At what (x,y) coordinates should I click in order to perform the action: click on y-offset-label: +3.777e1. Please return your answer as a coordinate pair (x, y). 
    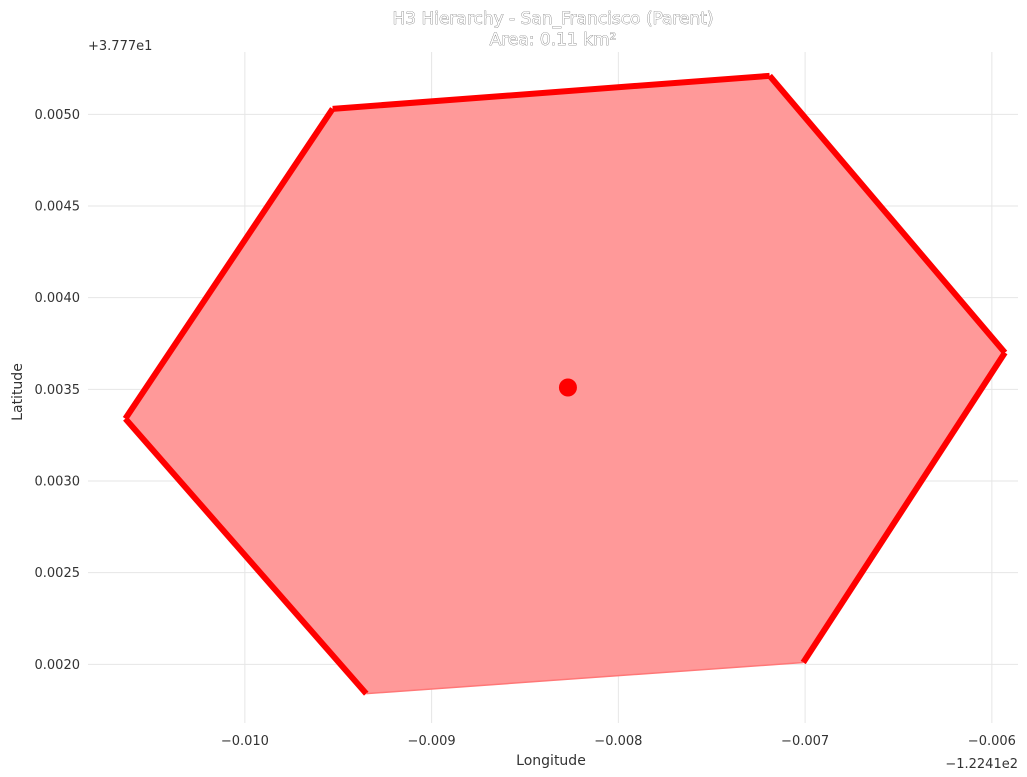
    Looking at the image, I should click on (120, 46).